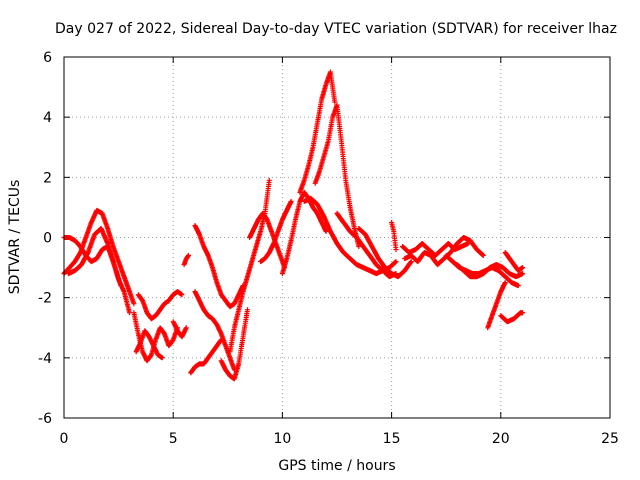 This screenshot has height=480, width=640. What do you see at coordinates (64, 439) in the screenshot?
I see `x-tick-label: 0` at bounding box center [64, 439].